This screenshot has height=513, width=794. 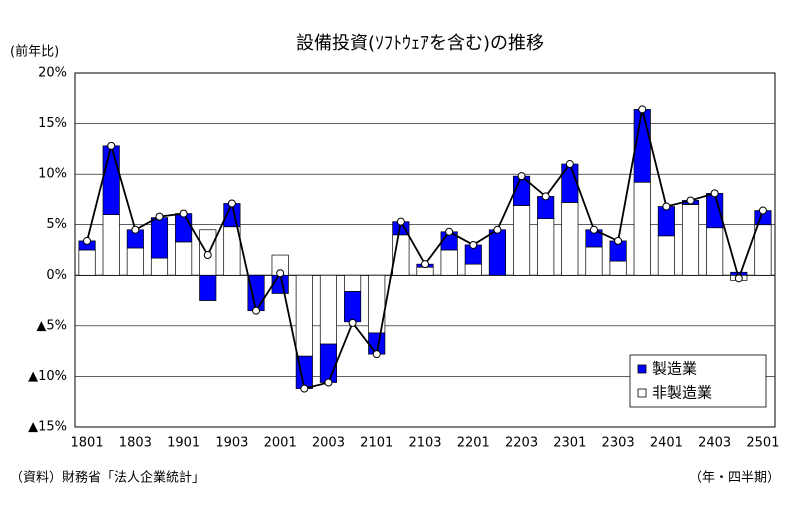 What do you see at coordinates (47, 427) in the screenshot?
I see `y-tick-label: ▲15%` at bounding box center [47, 427].